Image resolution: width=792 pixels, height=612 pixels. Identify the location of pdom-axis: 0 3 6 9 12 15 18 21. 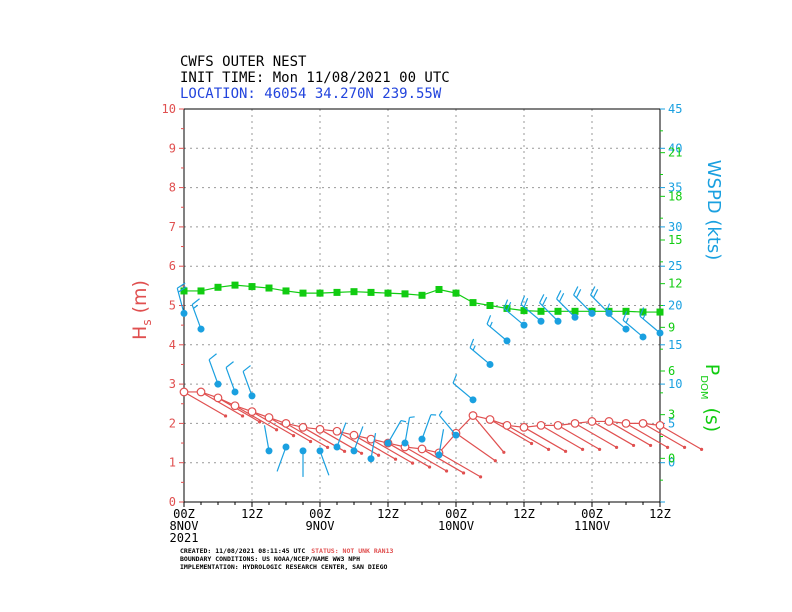
(671, 305).